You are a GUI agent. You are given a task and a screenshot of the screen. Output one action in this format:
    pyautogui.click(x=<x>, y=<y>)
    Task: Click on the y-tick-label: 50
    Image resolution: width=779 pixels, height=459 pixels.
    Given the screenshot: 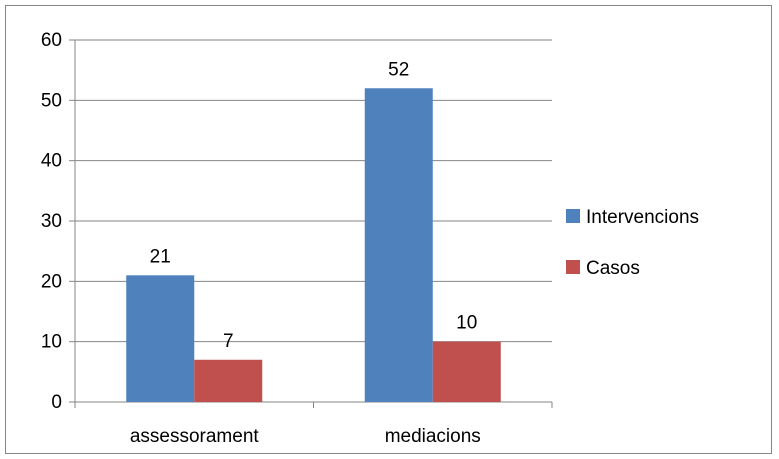 What is the action you would take?
    pyautogui.click(x=51, y=100)
    